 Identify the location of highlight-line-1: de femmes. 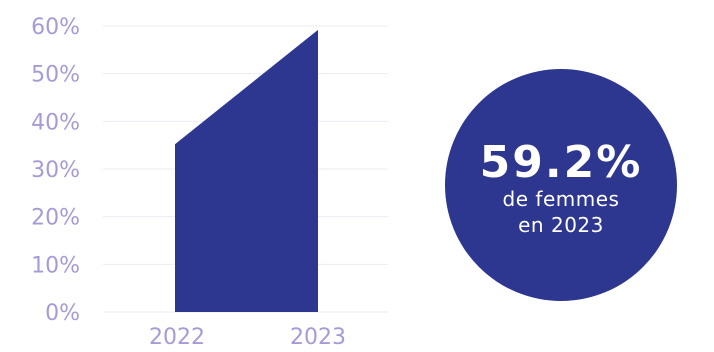
(561, 199).